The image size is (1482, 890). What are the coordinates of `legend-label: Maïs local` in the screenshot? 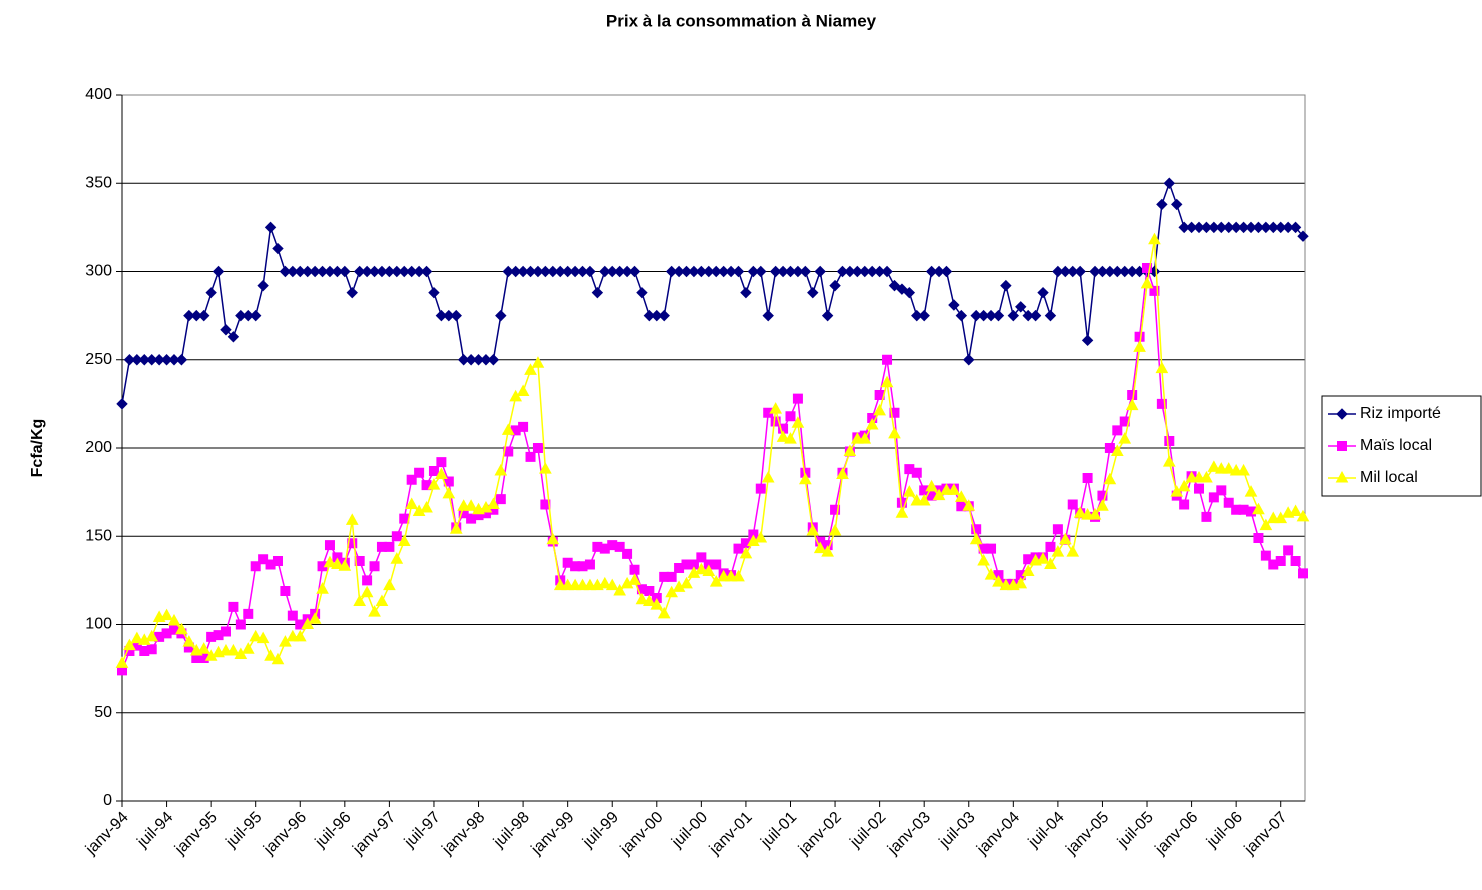 It's located at (1396, 445).